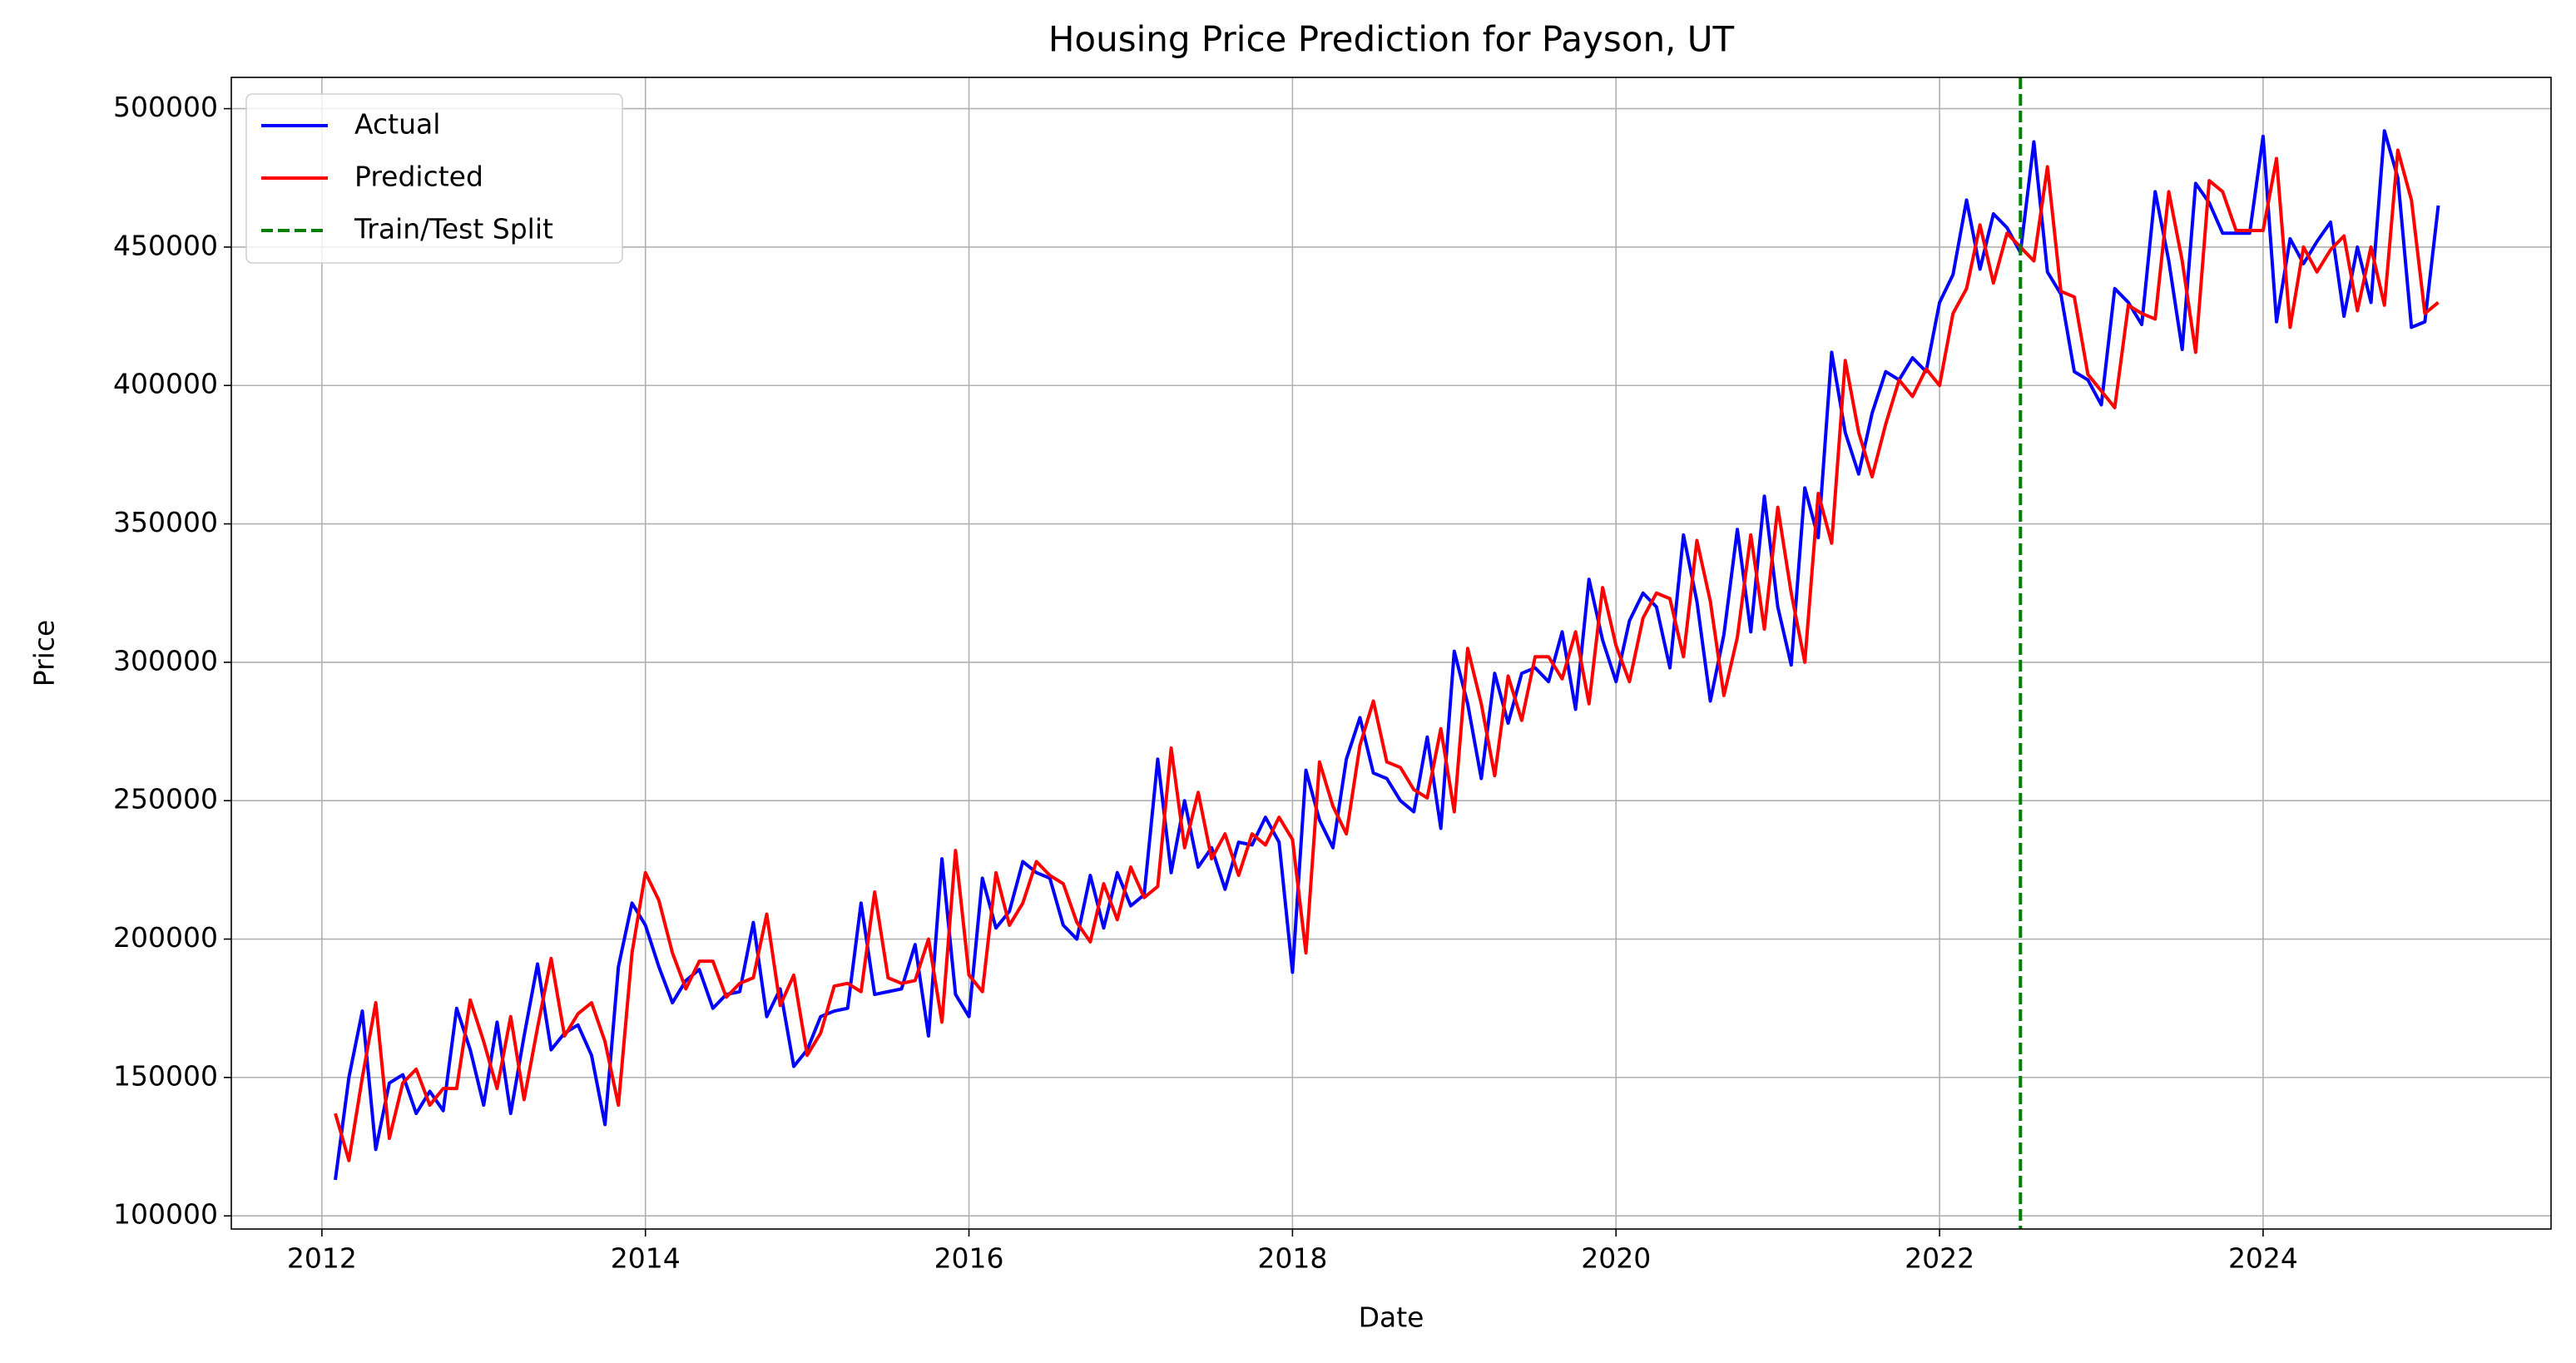  Describe the element at coordinates (165, 938) in the screenshot. I see `y-tick-label: 200000` at that location.